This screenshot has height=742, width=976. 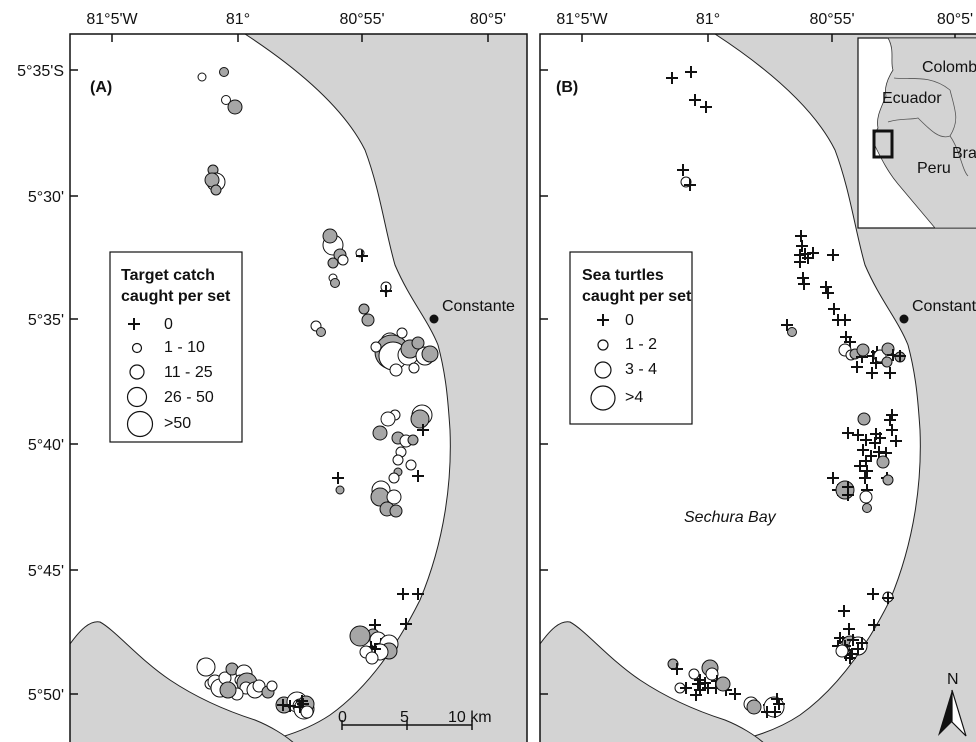 I want to click on panel-a-y-tick-2: 5°30', so click(x=46, y=197).